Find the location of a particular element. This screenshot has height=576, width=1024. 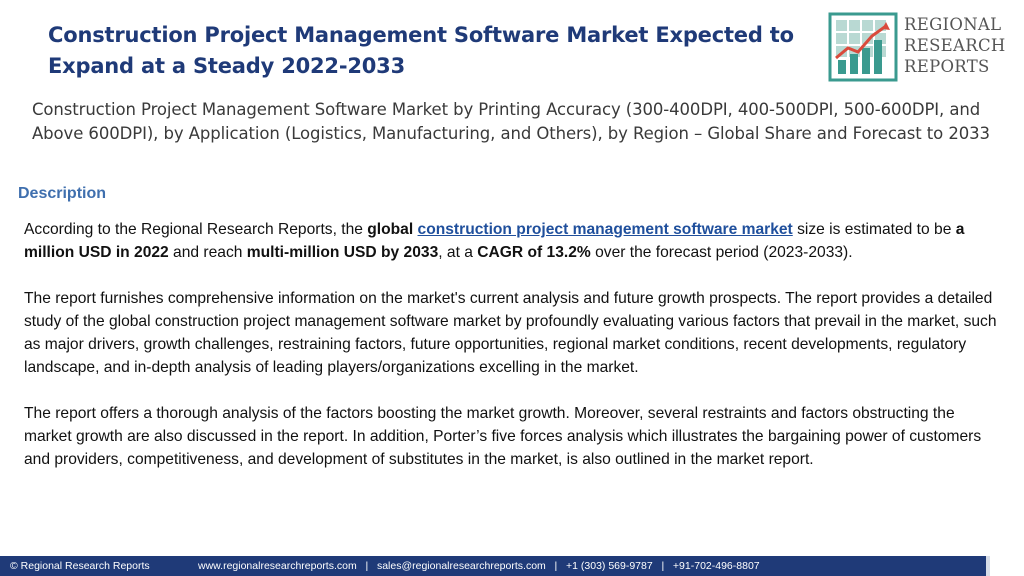

p1-bold-global: global is located at coordinates (390, 229).